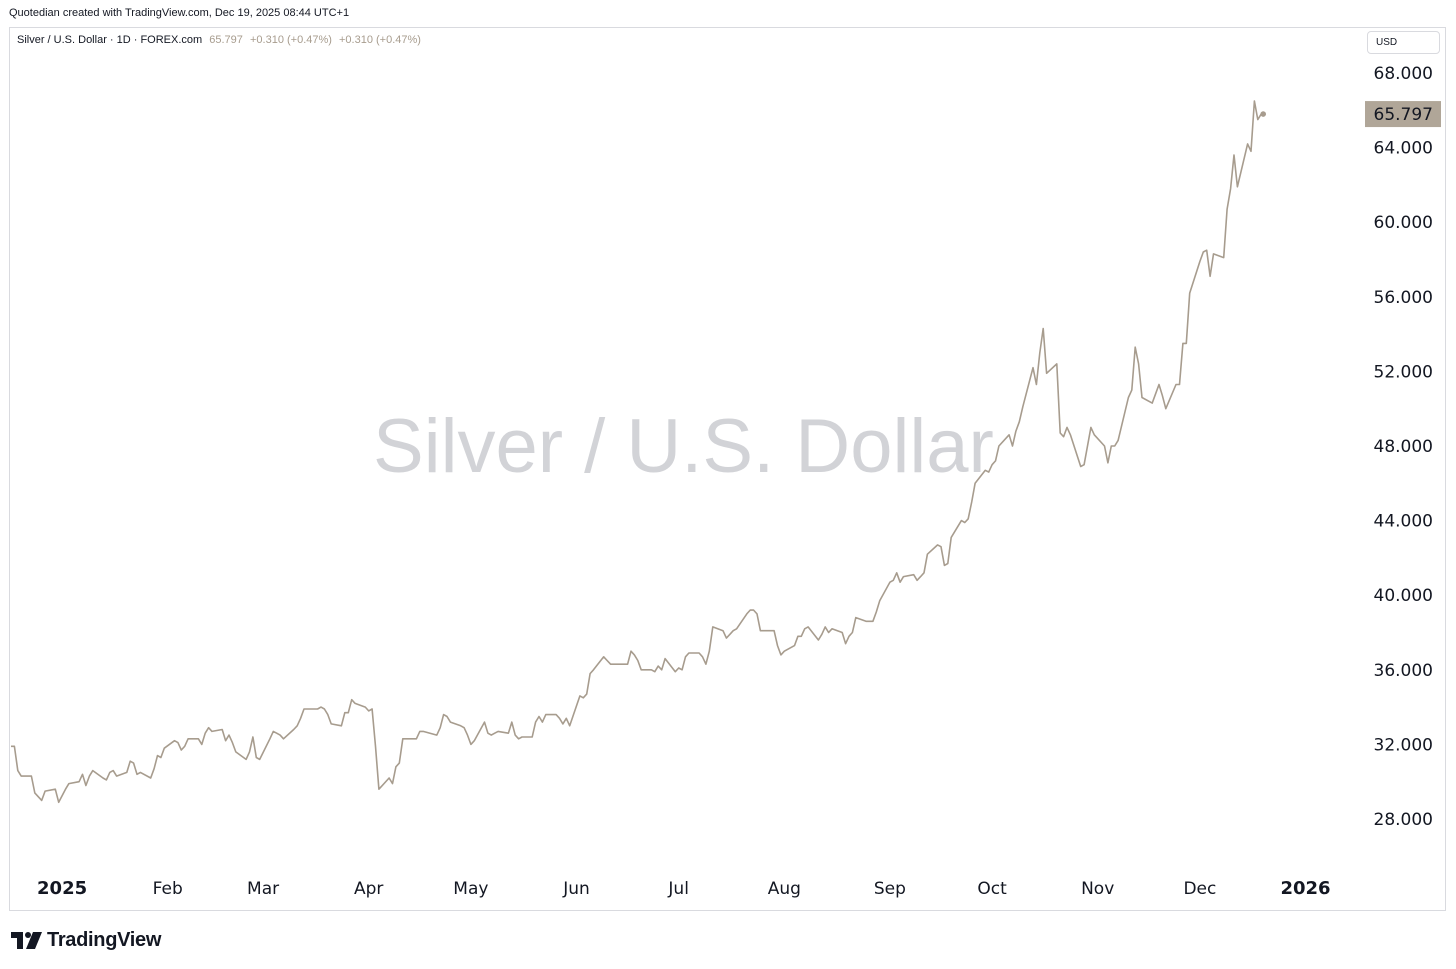  What do you see at coordinates (678, 889) in the screenshot?
I see `x-tick-label: Jul` at bounding box center [678, 889].